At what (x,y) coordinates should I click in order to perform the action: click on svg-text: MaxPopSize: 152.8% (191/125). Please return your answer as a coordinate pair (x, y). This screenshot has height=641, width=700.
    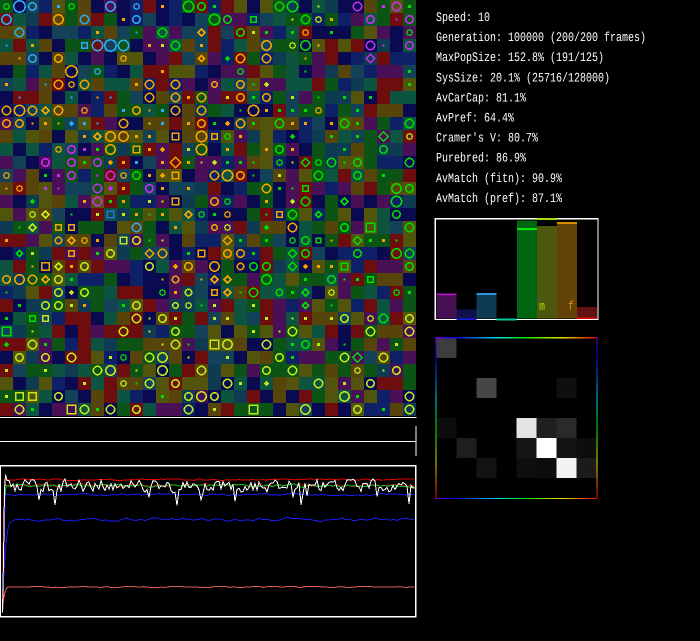
    Looking at the image, I should click on (520, 57).